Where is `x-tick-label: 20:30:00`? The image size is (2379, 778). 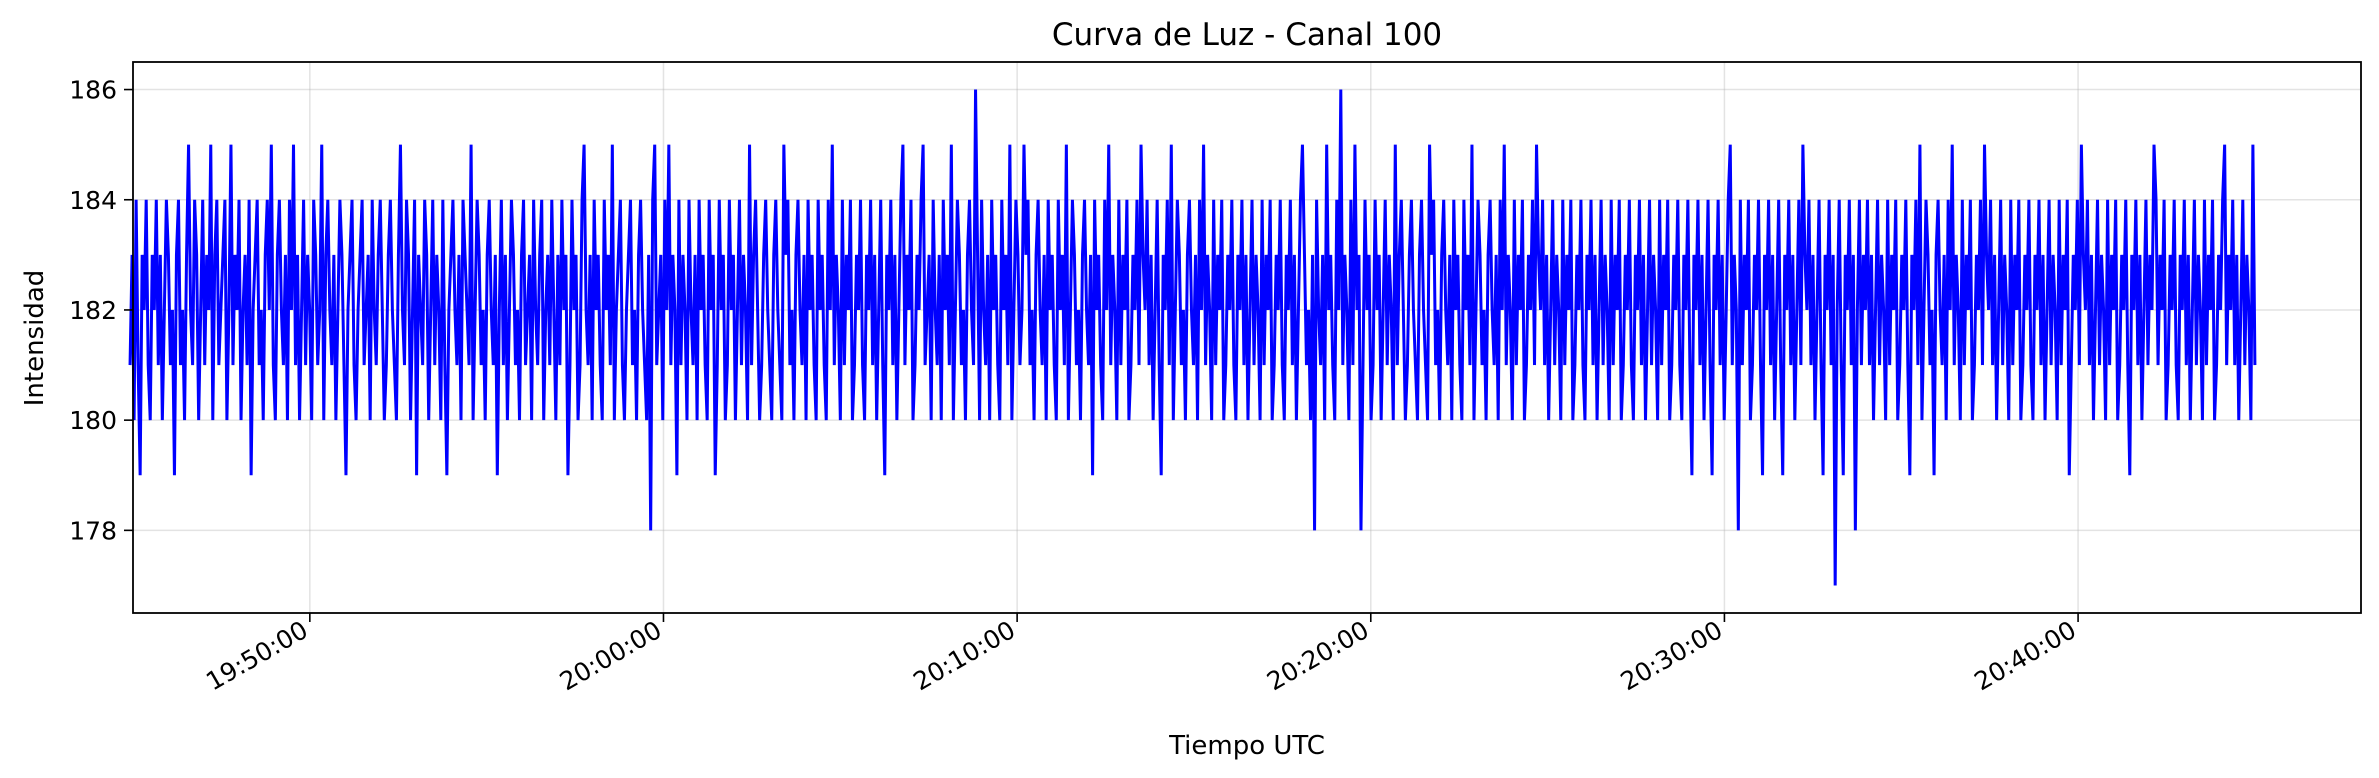
x-tick-label: 20:30:00 is located at coordinates (1672, 655).